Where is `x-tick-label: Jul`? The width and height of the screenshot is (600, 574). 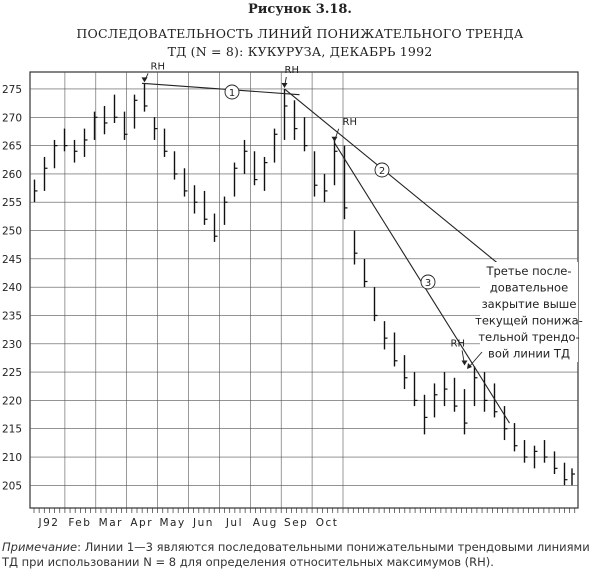
x-tick-label: Jul is located at coordinates (234, 523).